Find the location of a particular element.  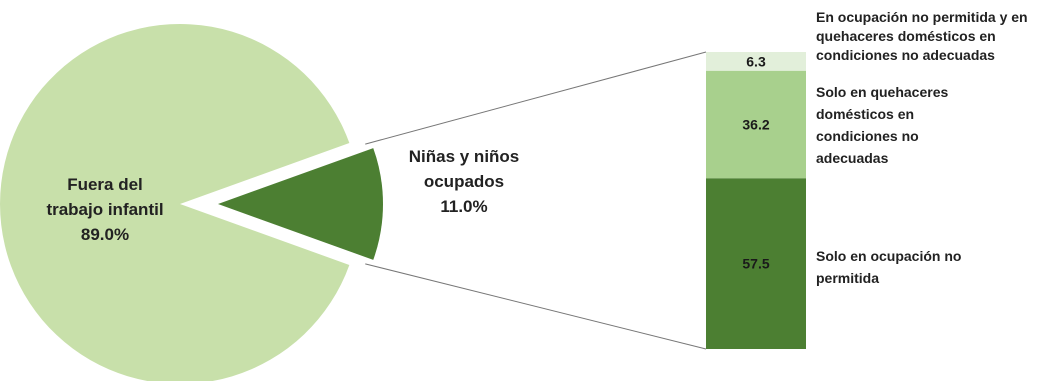

segment-label-2-line-2: domésticos en is located at coordinates (865, 114).